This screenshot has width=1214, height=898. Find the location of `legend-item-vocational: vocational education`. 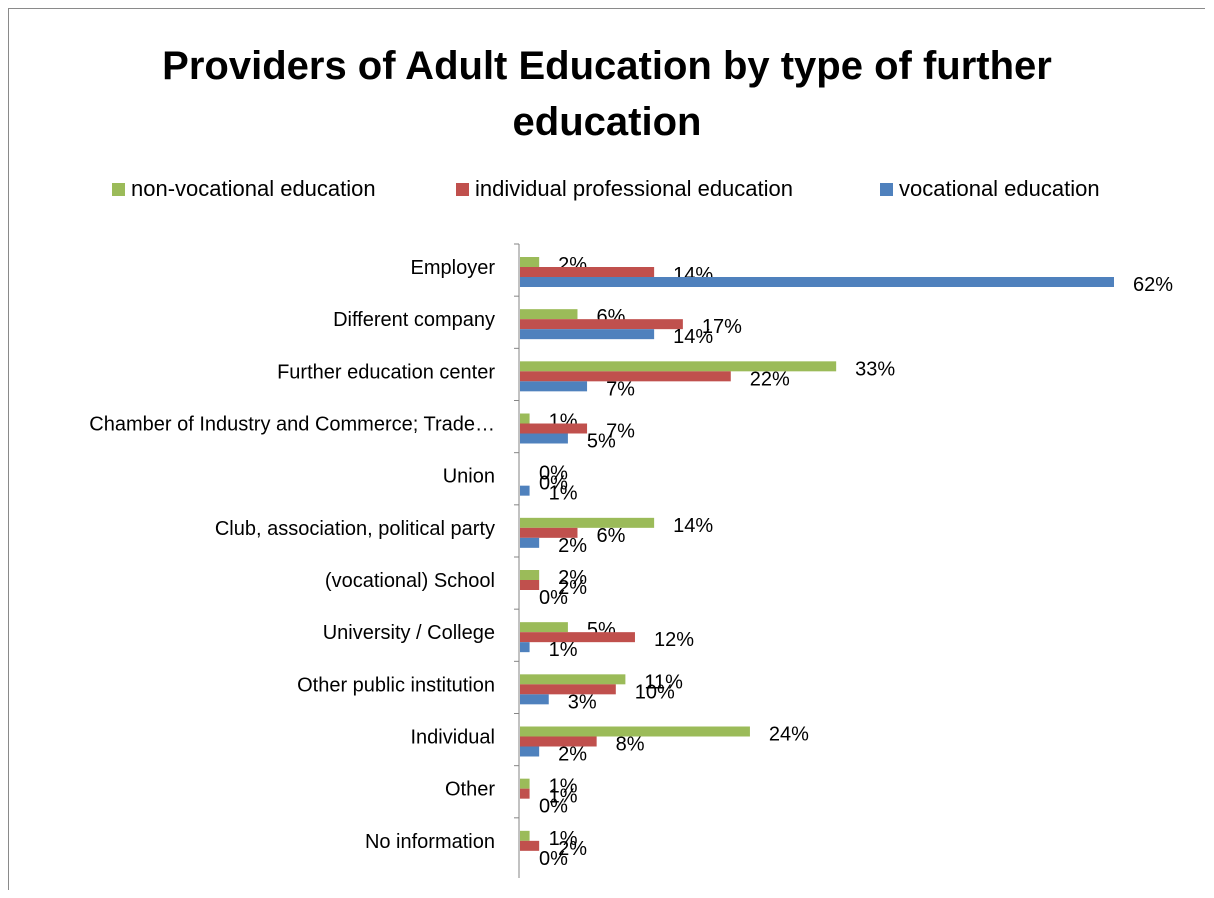

legend-item-vocational: vocational education is located at coordinates (990, 189).